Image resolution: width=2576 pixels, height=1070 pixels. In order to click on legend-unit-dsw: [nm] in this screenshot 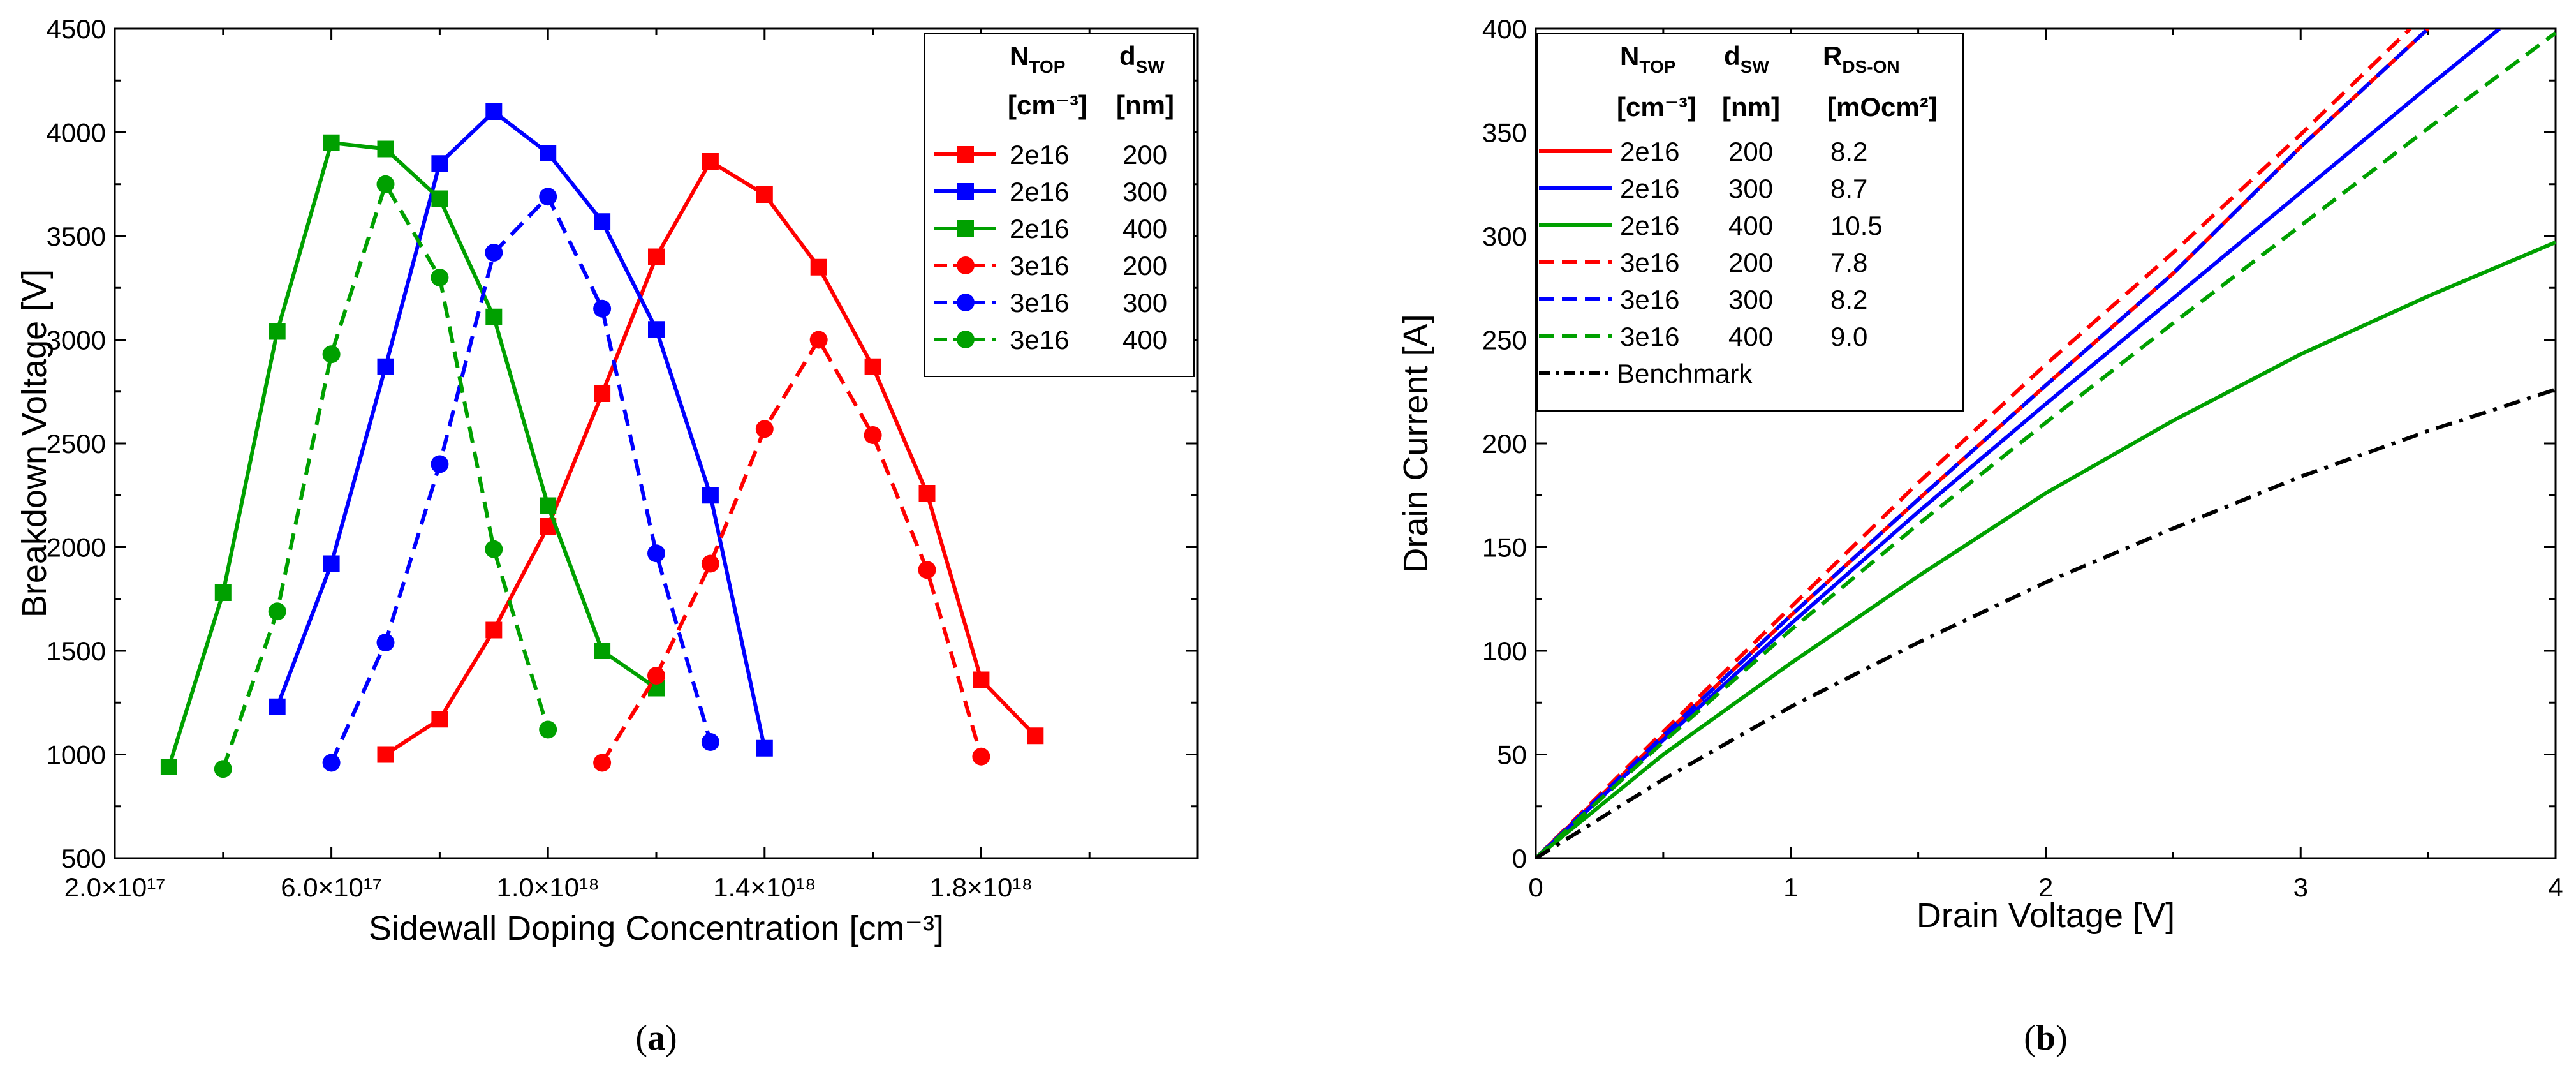, I will do `click(1751, 107)`.